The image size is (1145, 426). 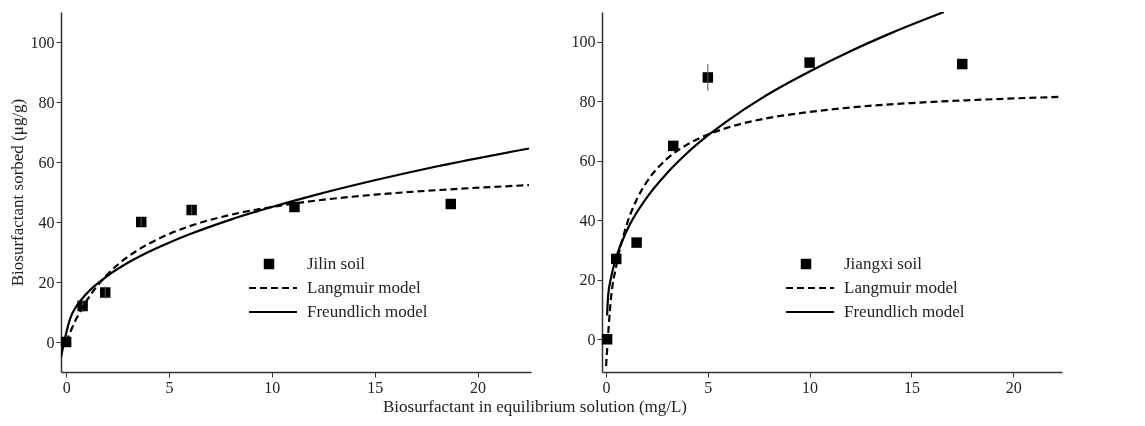 I want to click on legend-label: Jilin soil, so click(x=336, y=263).